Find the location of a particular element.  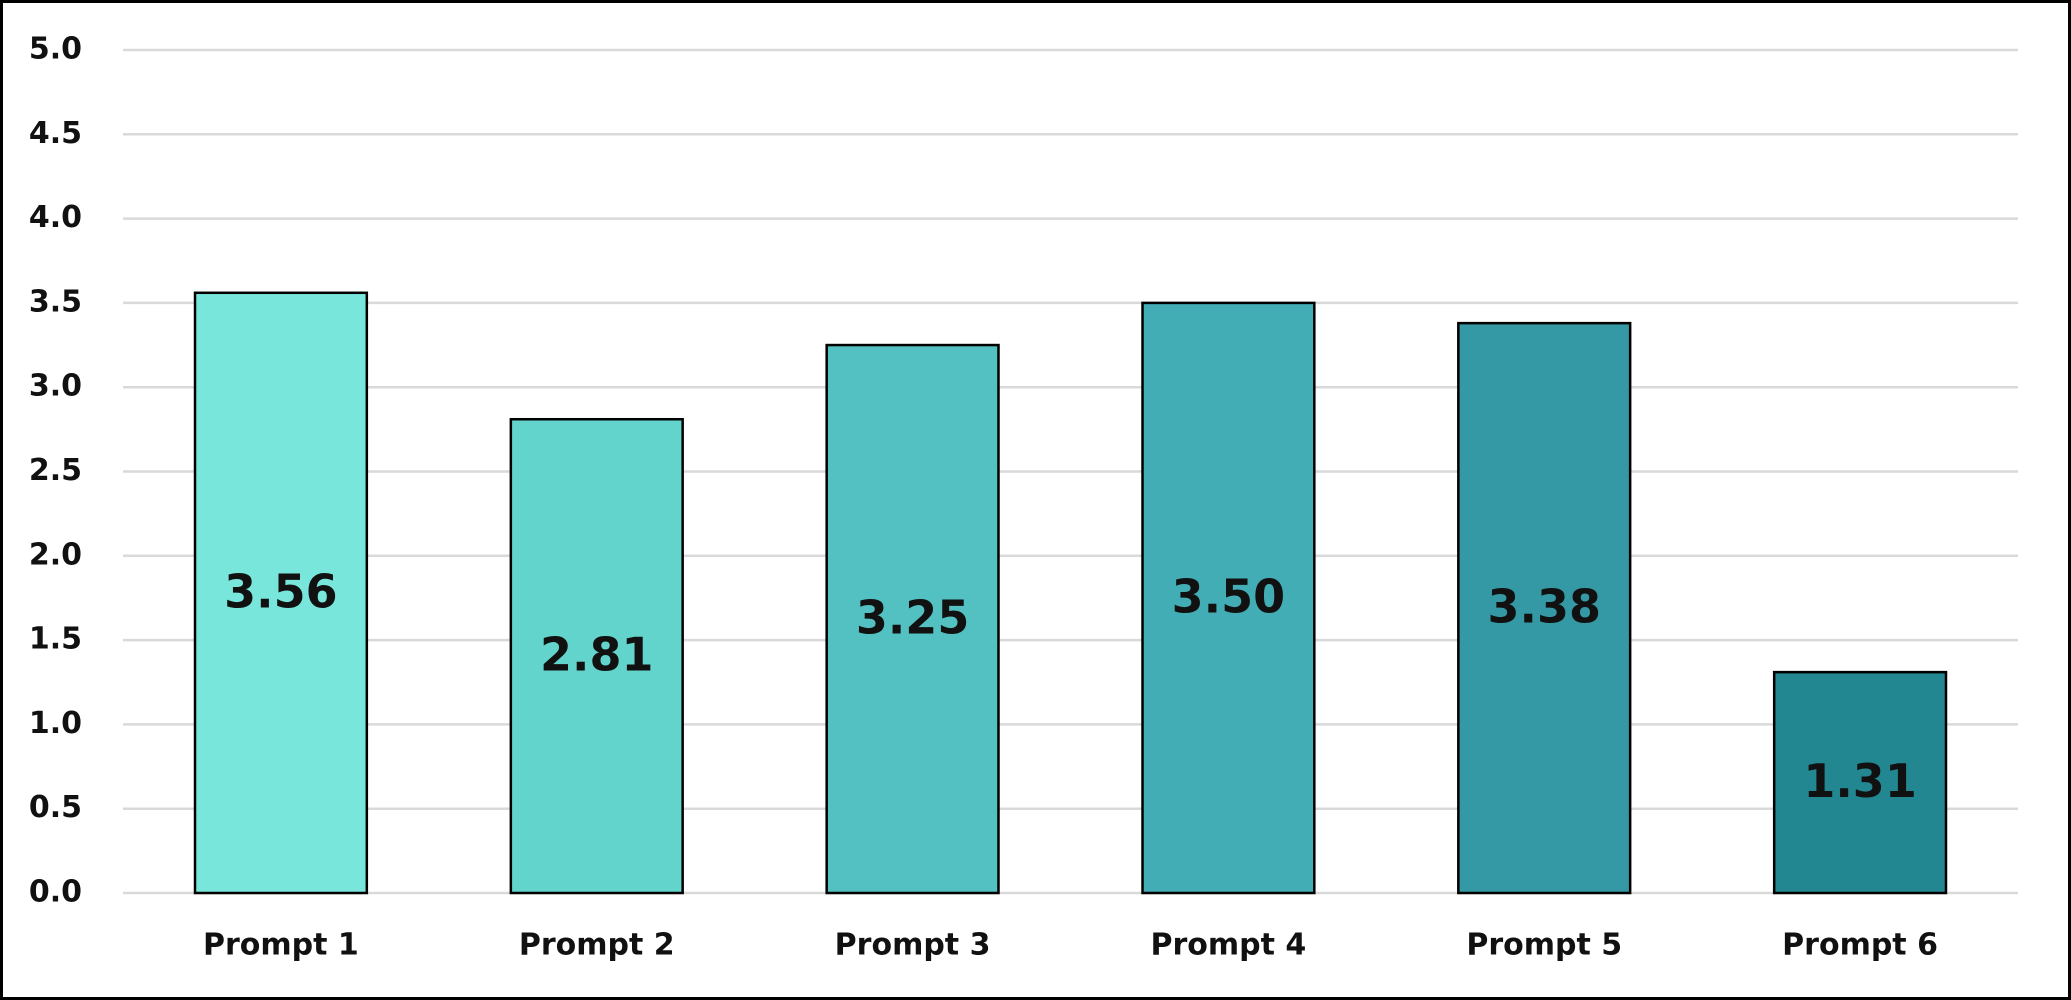

x-tick-label: Prompt 5 is located at coordinates (1544, 945).